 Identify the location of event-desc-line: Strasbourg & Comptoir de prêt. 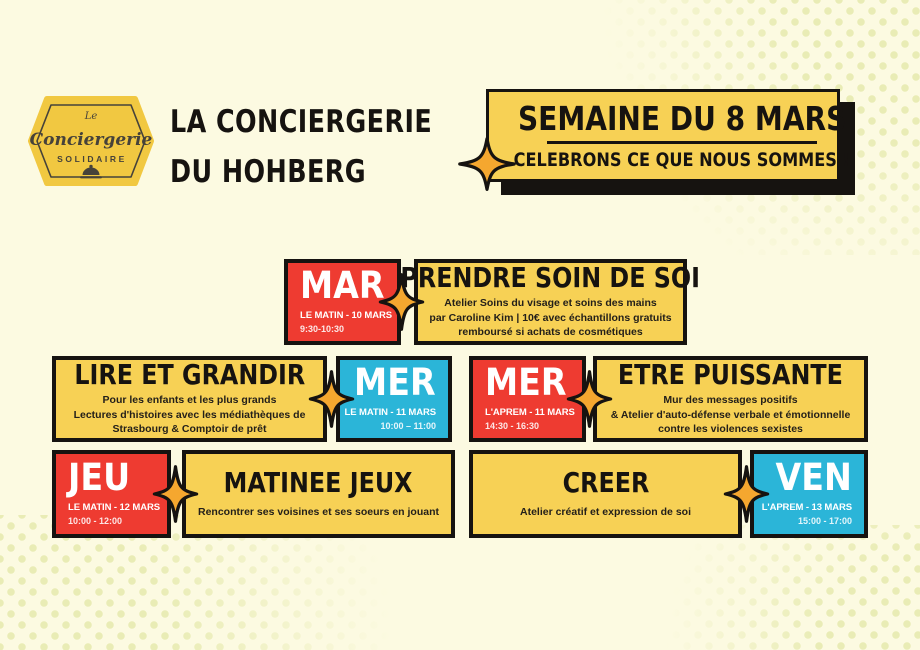
(189, 429).